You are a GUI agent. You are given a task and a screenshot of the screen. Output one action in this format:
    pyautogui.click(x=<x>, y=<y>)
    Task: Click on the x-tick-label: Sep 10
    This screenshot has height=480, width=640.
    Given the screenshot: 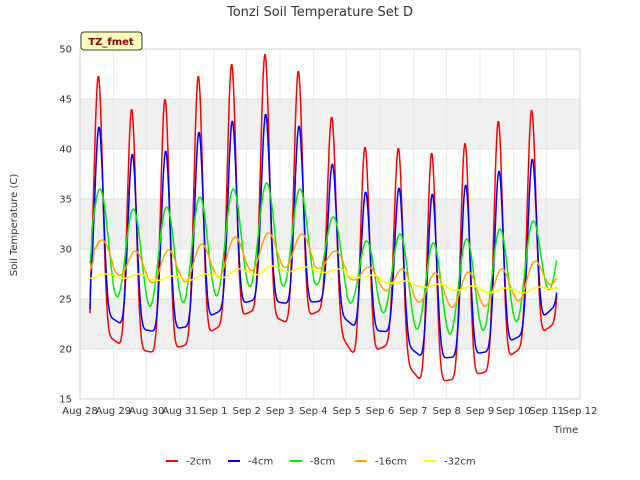 What is the action you would take?
    pyautogui.click(x=513, y=411)
    